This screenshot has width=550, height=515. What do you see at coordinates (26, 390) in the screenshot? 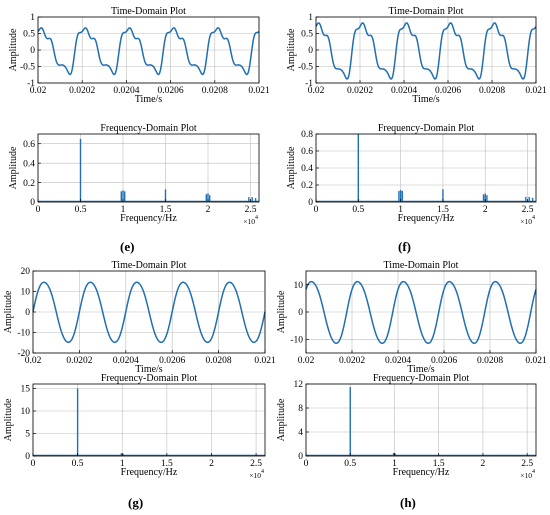
I see `y-tick-label: 15` at bounding box center [26, 390].